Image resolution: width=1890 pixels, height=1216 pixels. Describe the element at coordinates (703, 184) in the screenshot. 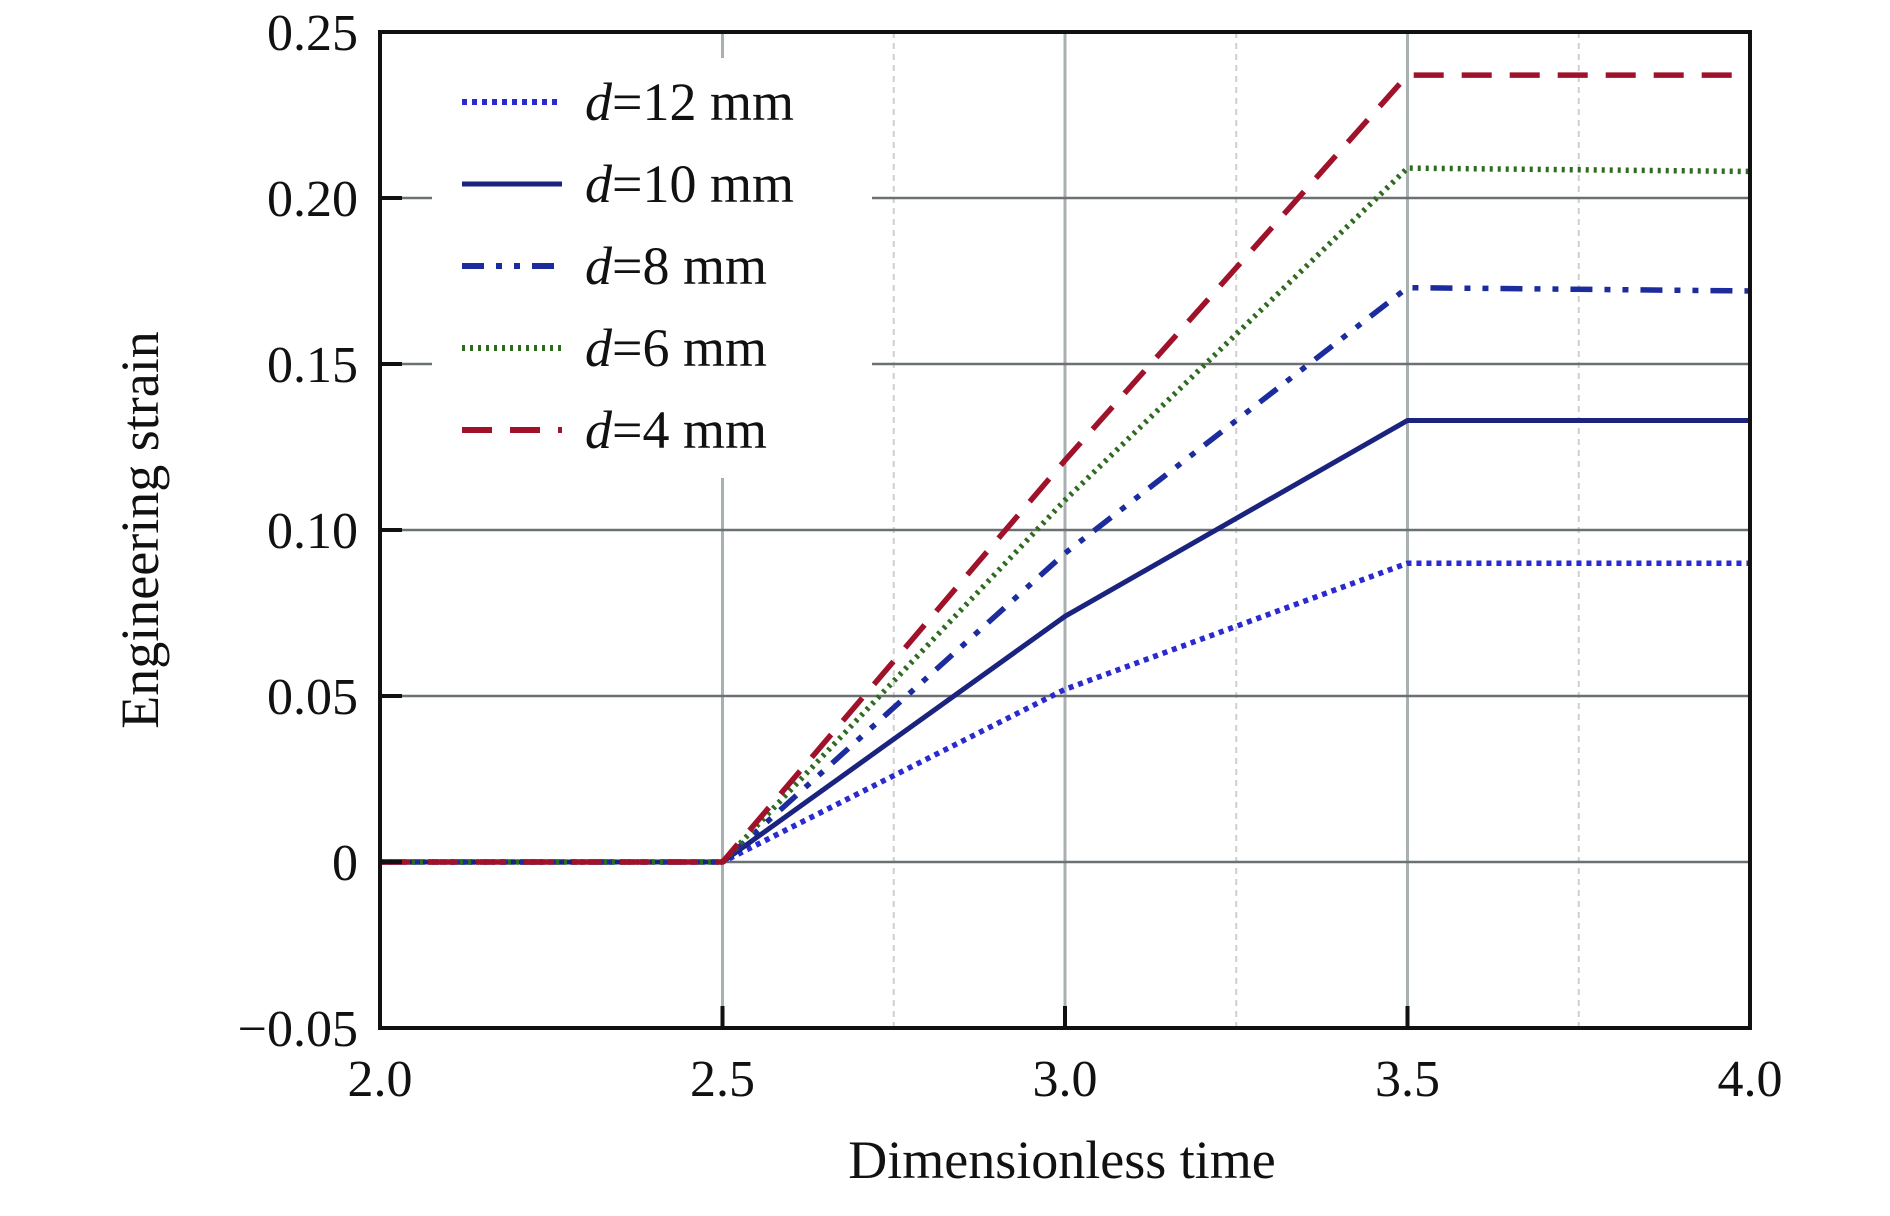

I see `legend-label-value: =10 mm` at that location.